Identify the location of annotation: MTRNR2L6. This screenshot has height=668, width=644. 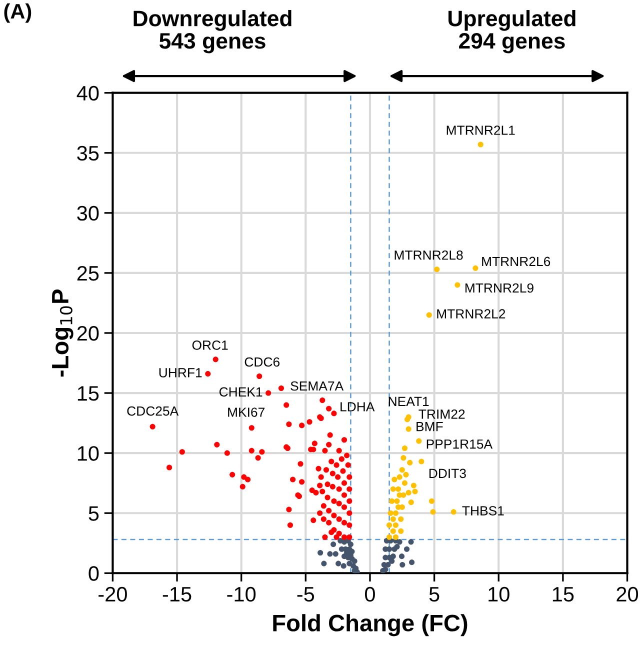
(516, 261).